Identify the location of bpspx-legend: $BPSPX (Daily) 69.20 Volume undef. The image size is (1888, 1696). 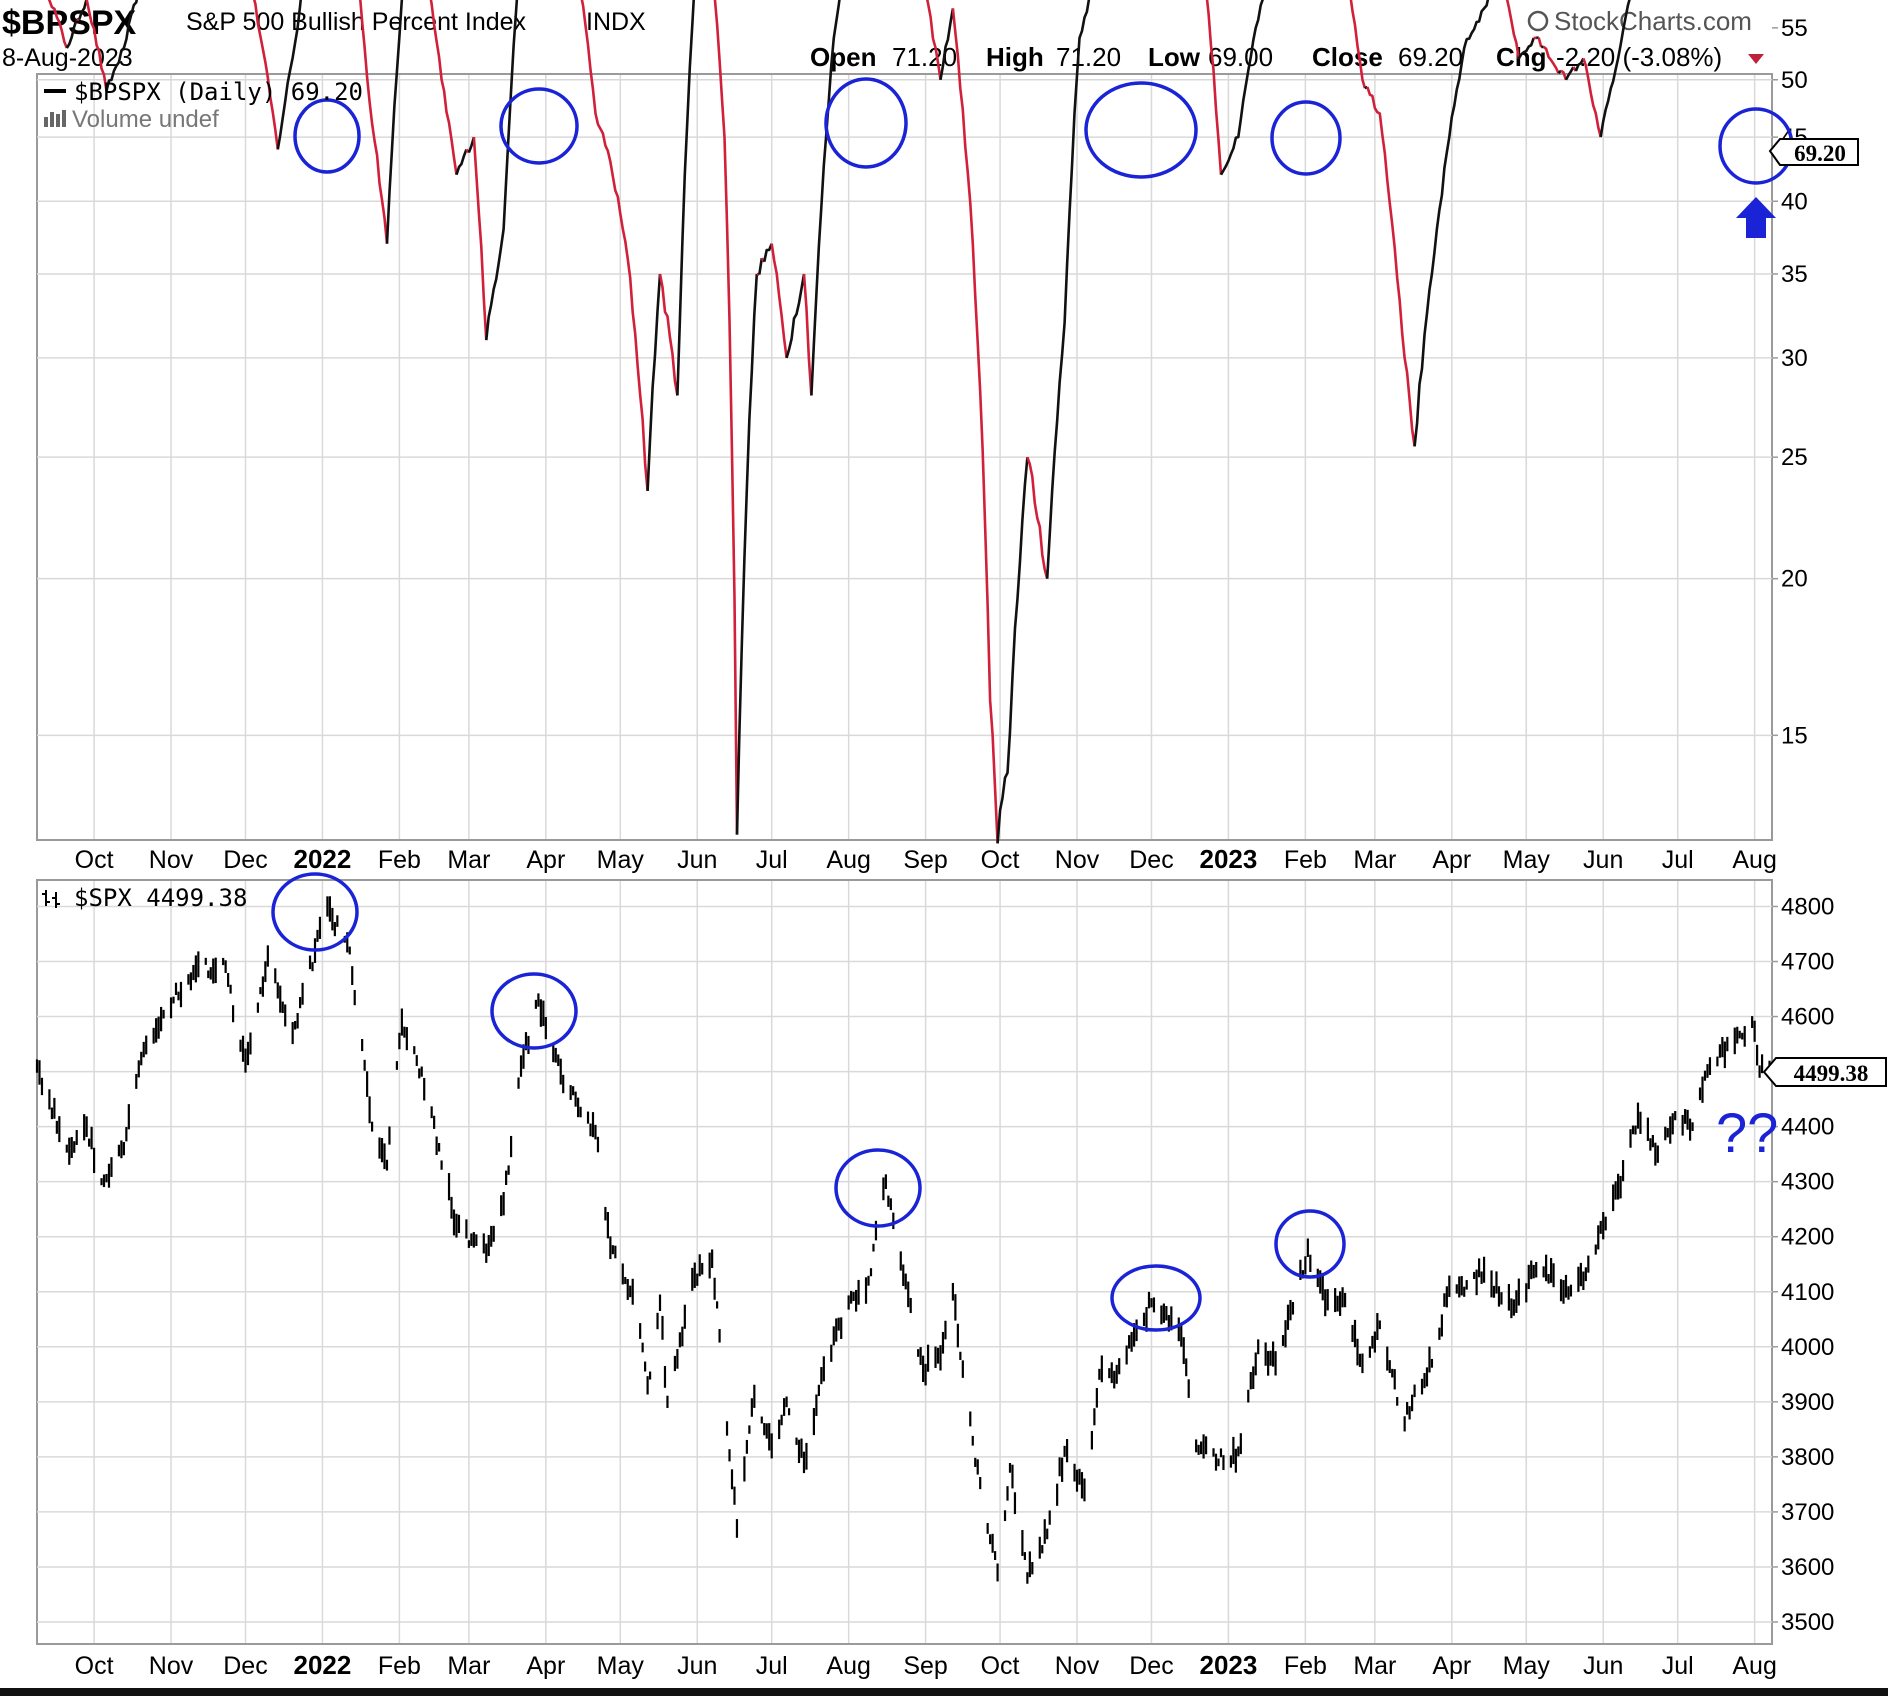
(203, 105).